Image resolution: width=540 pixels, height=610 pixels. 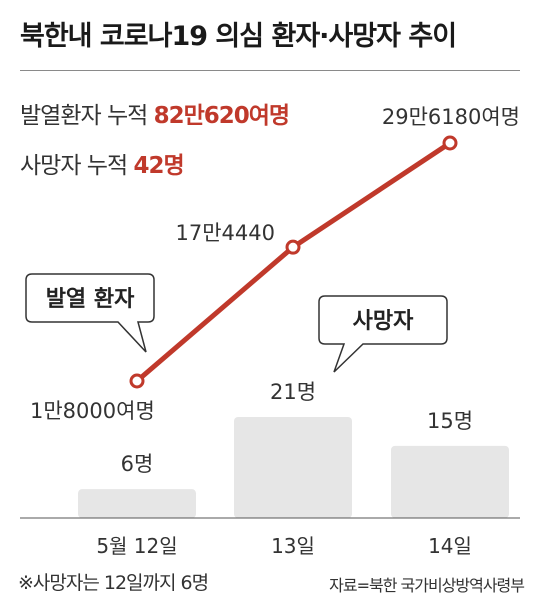 What do you see at coordinates (74, 166) in the screenshot?
I see `deaths-summary-label: 사망자 누적` at bounding box center [74, 166].